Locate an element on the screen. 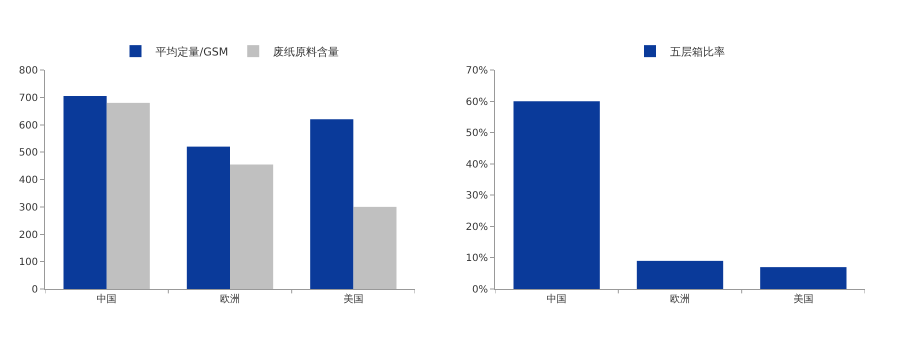 The image size is (900, 344). y-tick-label: 800 is located at coordinates (28, 71).